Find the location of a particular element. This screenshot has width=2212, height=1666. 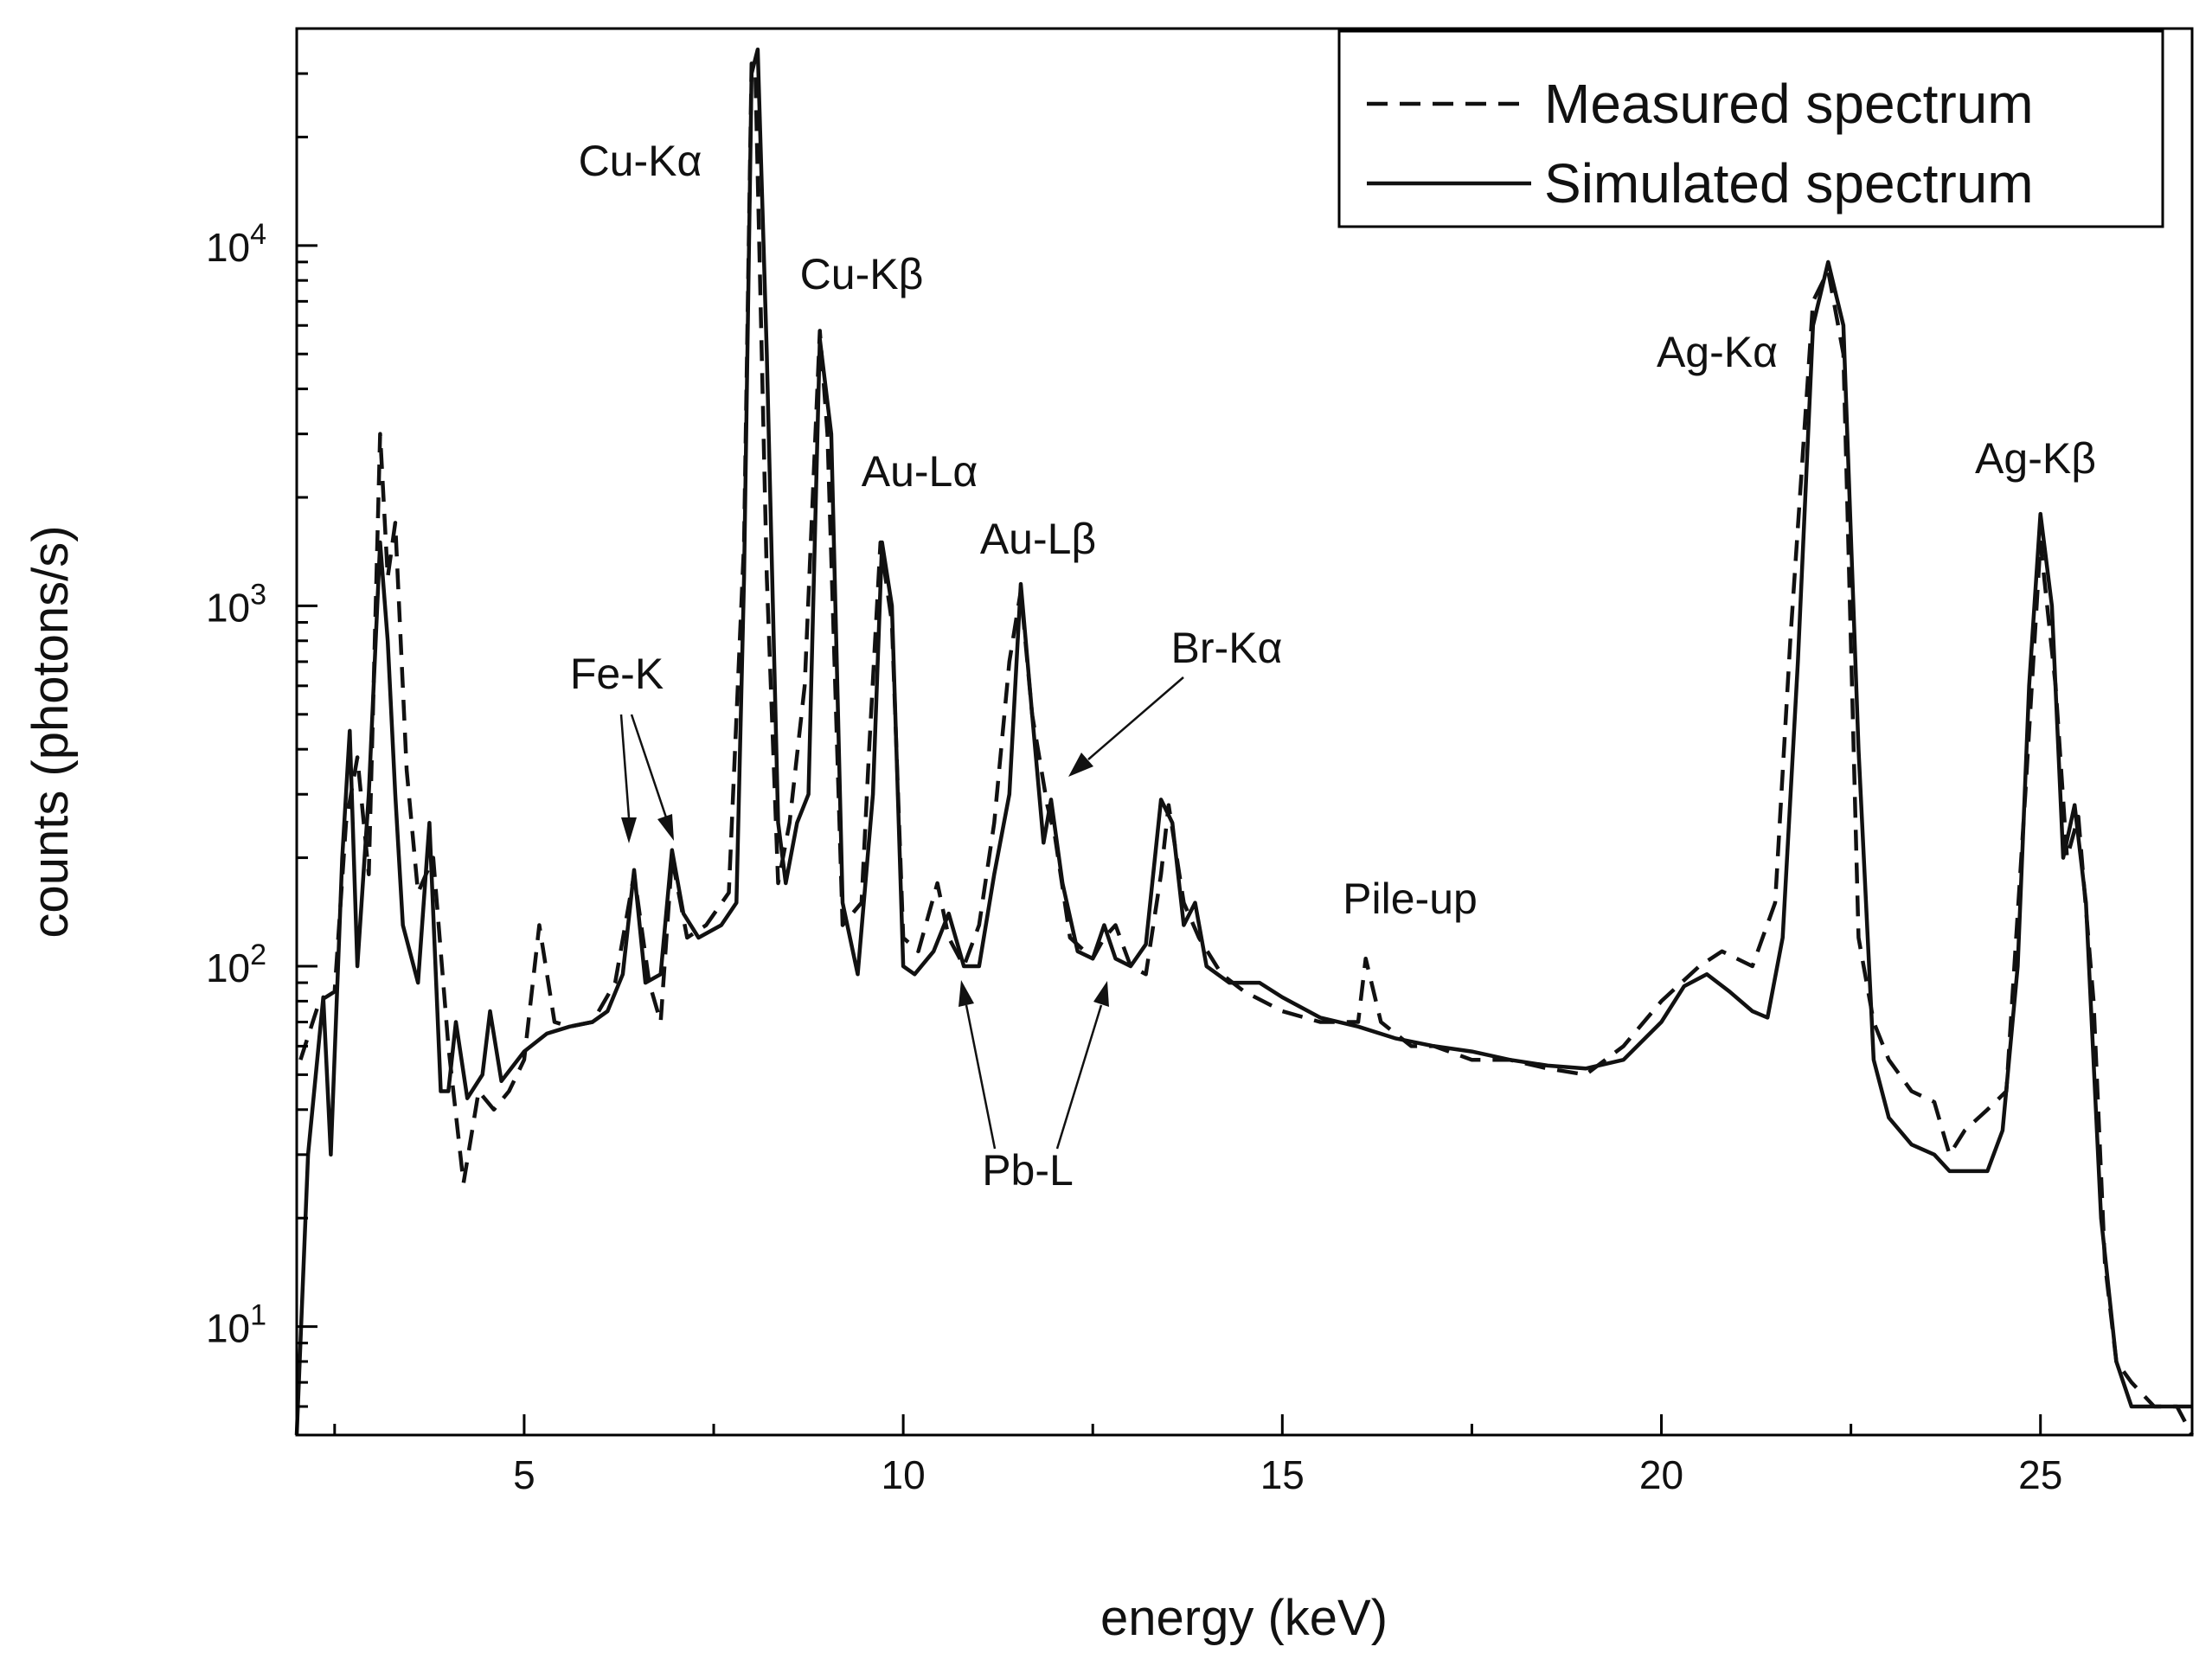

x-tick-label: 10 is located at coordinates (904, 1474).